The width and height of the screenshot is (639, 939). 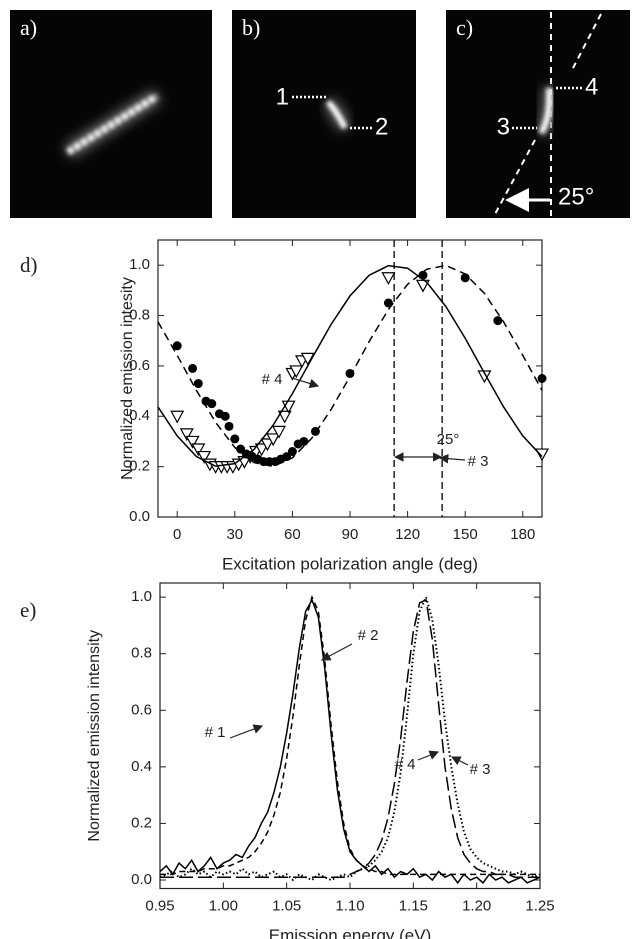 I want to click on annotation: 25°, so click(x=448, y=439).